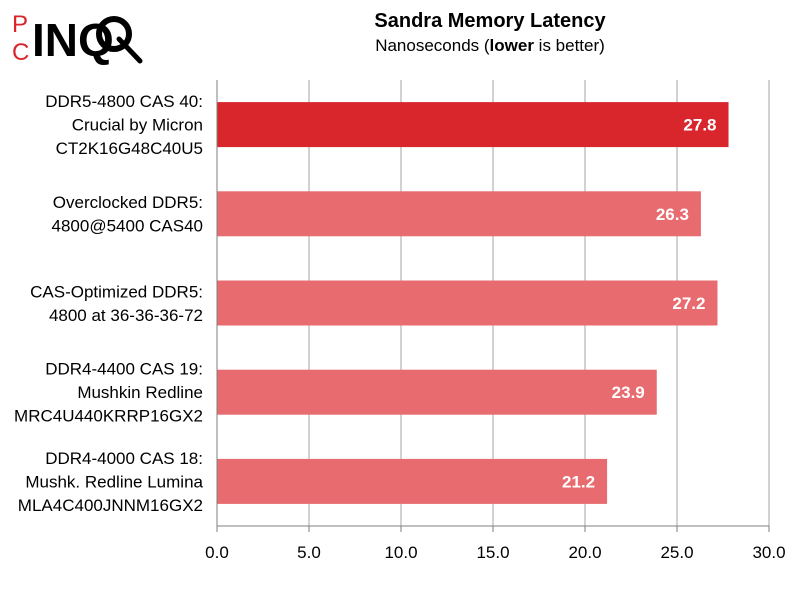  What do you see at coordinates (768, 552) in the screenshot?
I see `x-tick-label: 30.0` at bounding box center [768, 552].